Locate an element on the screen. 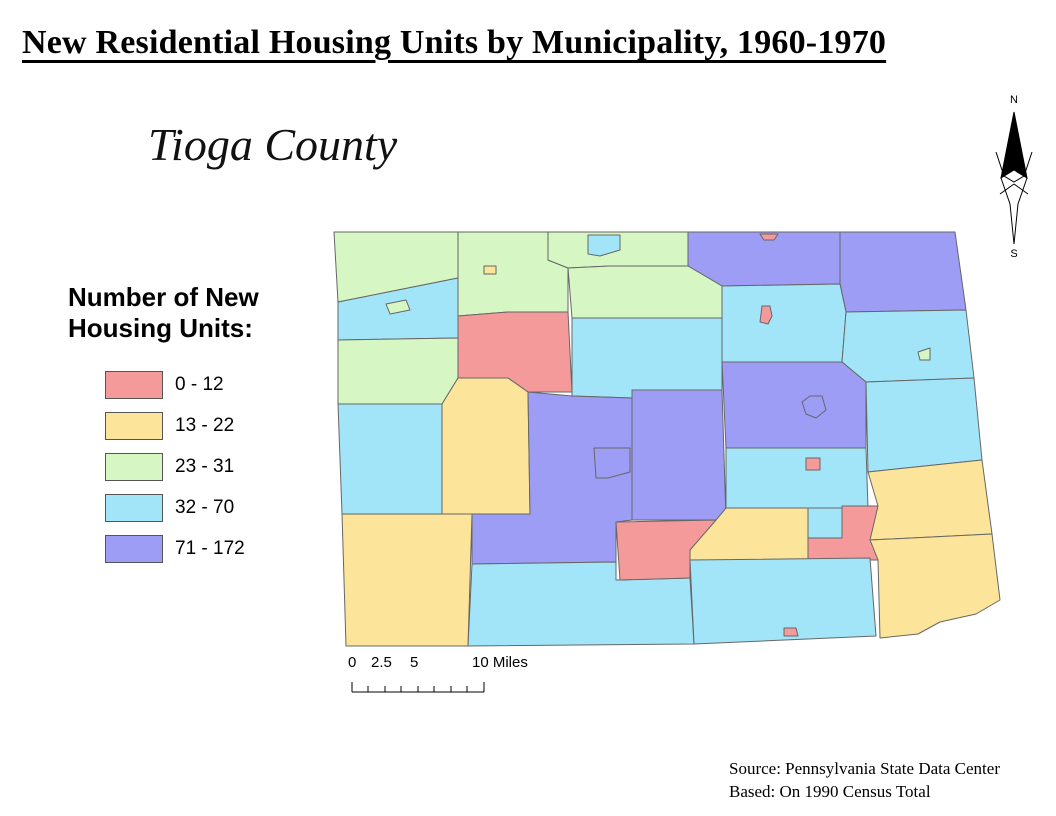  scale-label-2-5: 2.5 is located at coordinates (381, 662).